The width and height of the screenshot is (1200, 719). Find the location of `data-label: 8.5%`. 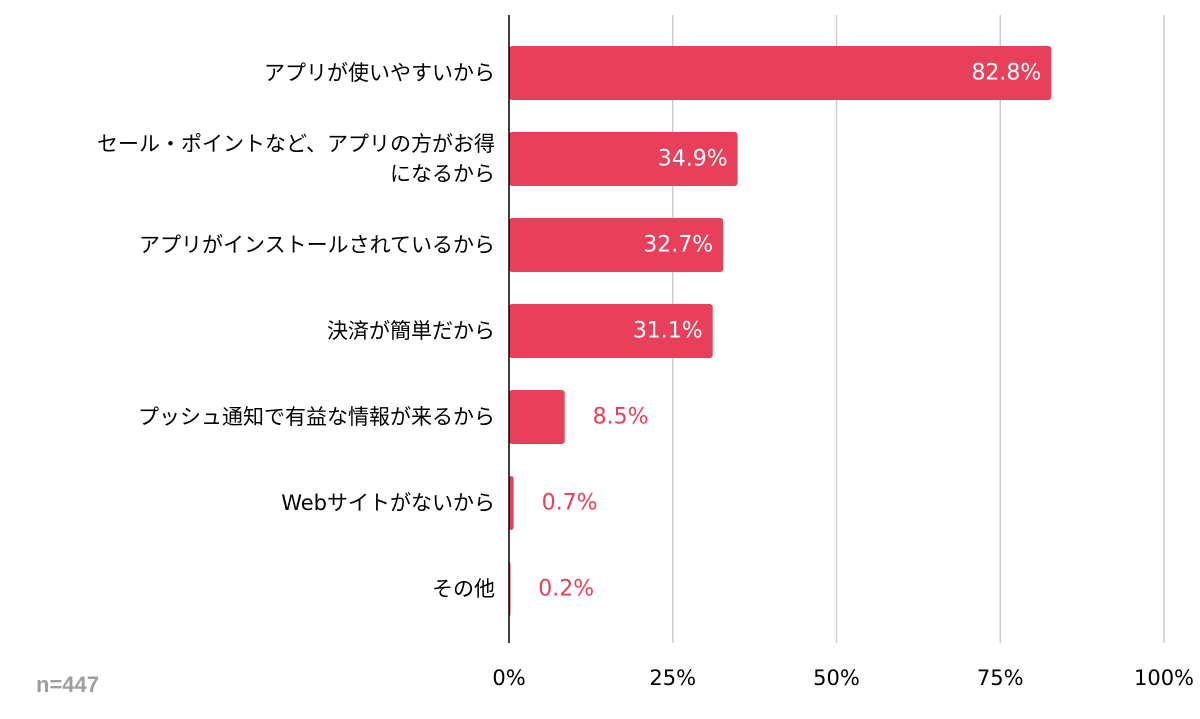

data-label: 8.5% is located at coordinates (621, 417).